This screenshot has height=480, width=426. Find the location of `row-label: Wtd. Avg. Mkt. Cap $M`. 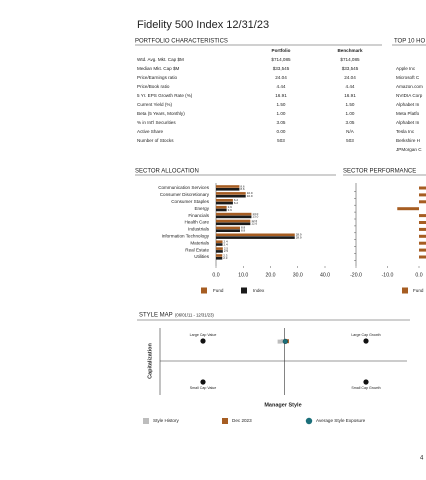

row-label: Wtd. Avg. Mkt. Cap $M is located at coordinates (160, 59).